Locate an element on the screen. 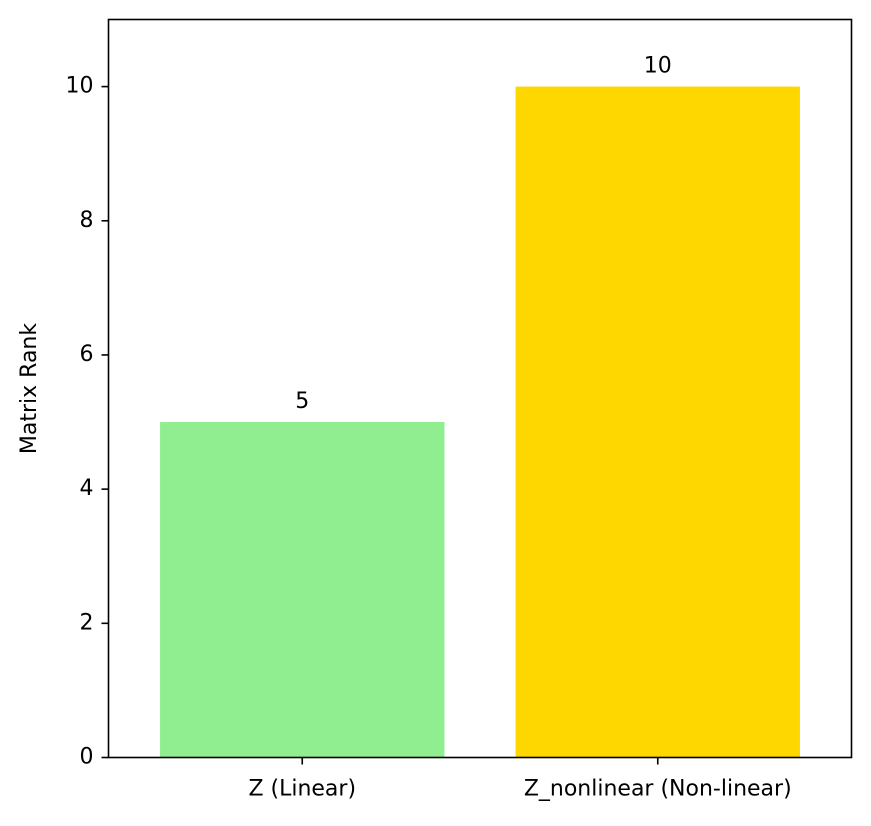 The width and height of the screenshot is (871, 826). x-tick-label-2: Z_nonlinear (Non-linear) is located at coordinates (658, 789).